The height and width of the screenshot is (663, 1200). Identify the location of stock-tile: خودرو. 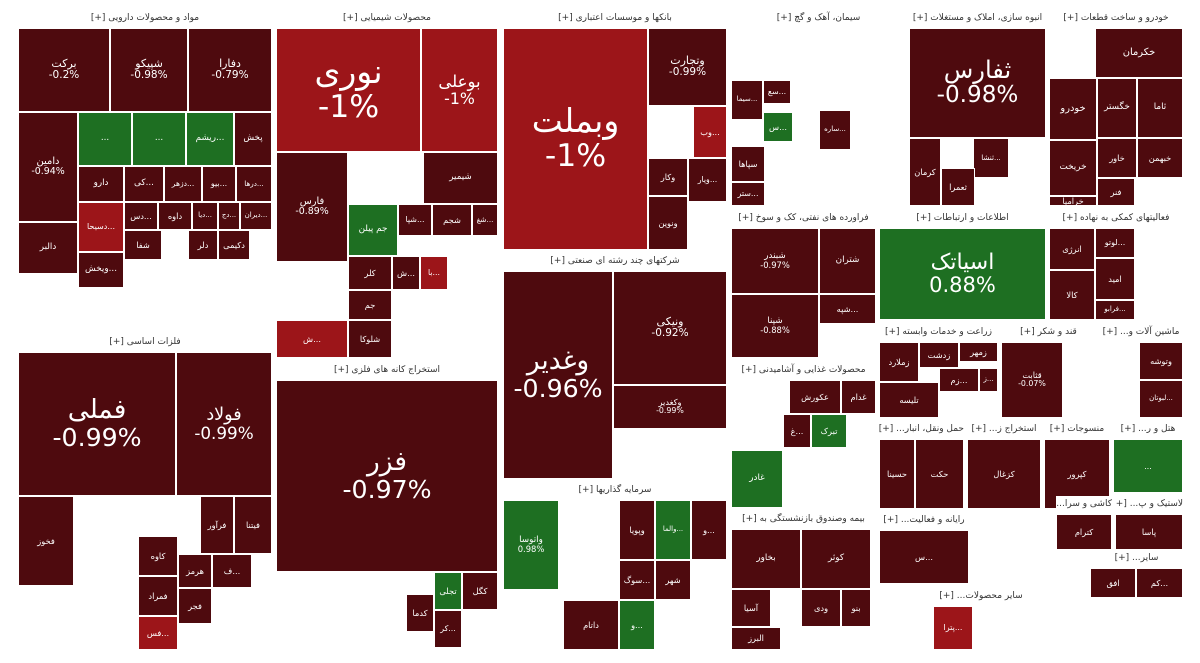
(1073, 109).